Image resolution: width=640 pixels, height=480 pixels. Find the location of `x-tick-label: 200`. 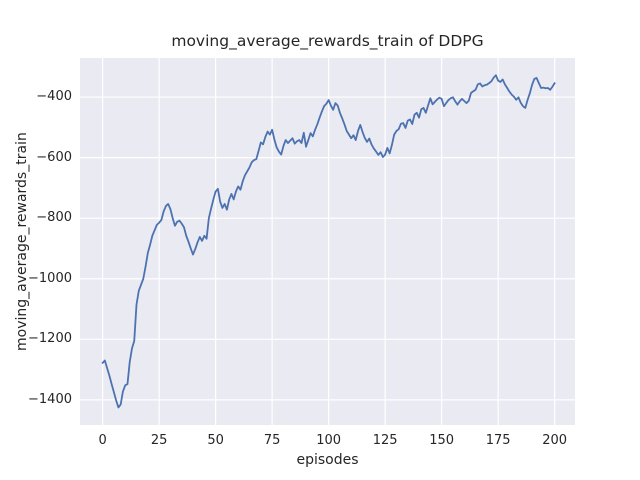

x-tick-label: 200 is located at coordinates (555, 440).